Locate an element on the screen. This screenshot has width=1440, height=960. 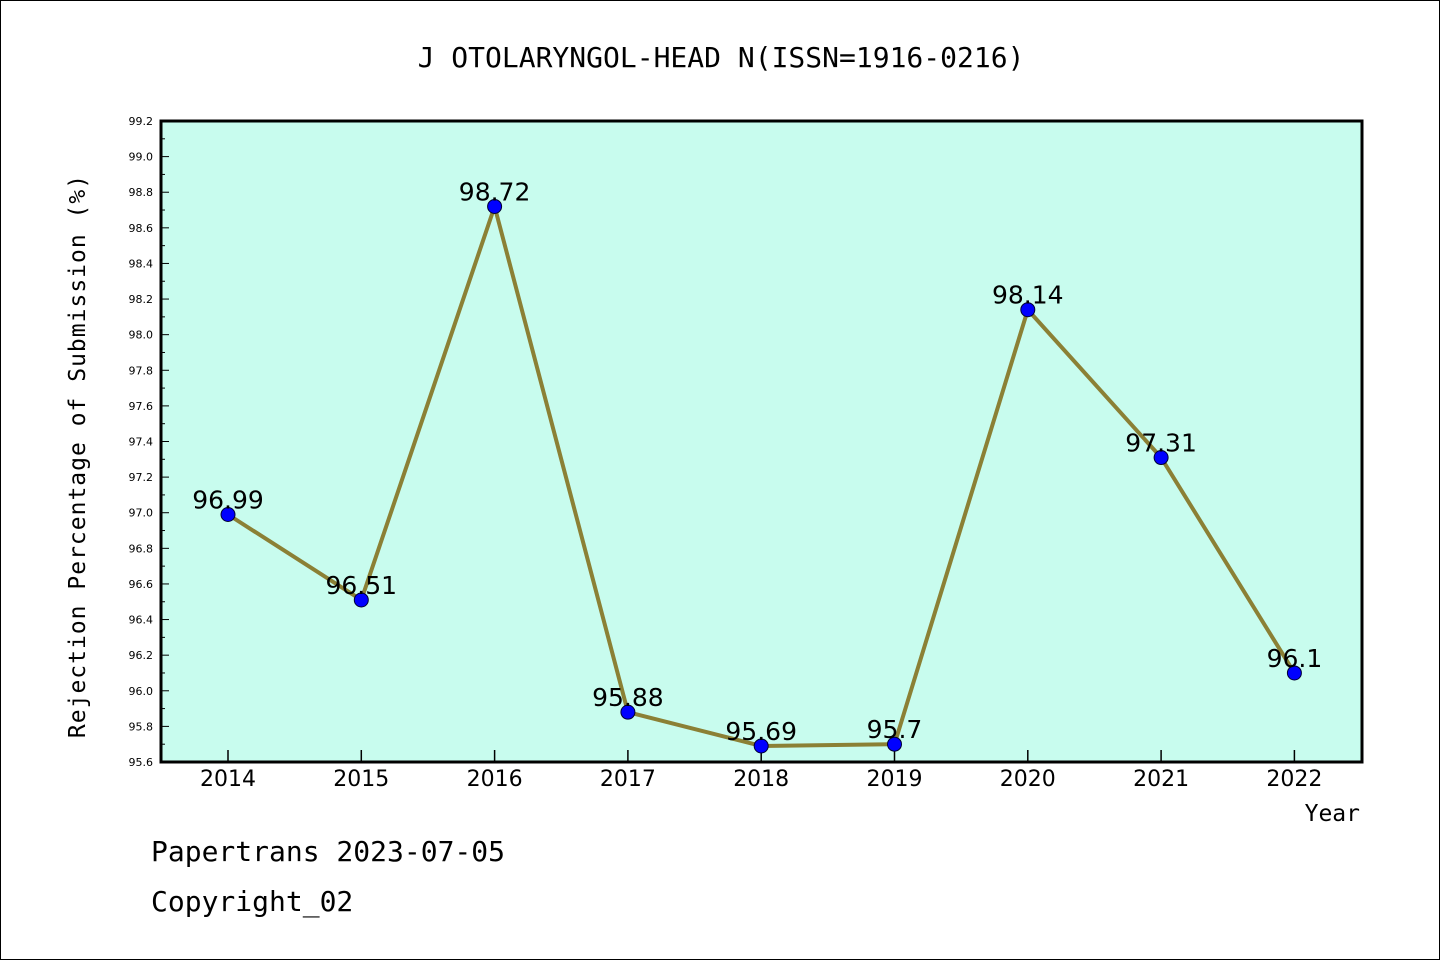
y-tick-label: 97.6 is located at coordinates (141, 406).